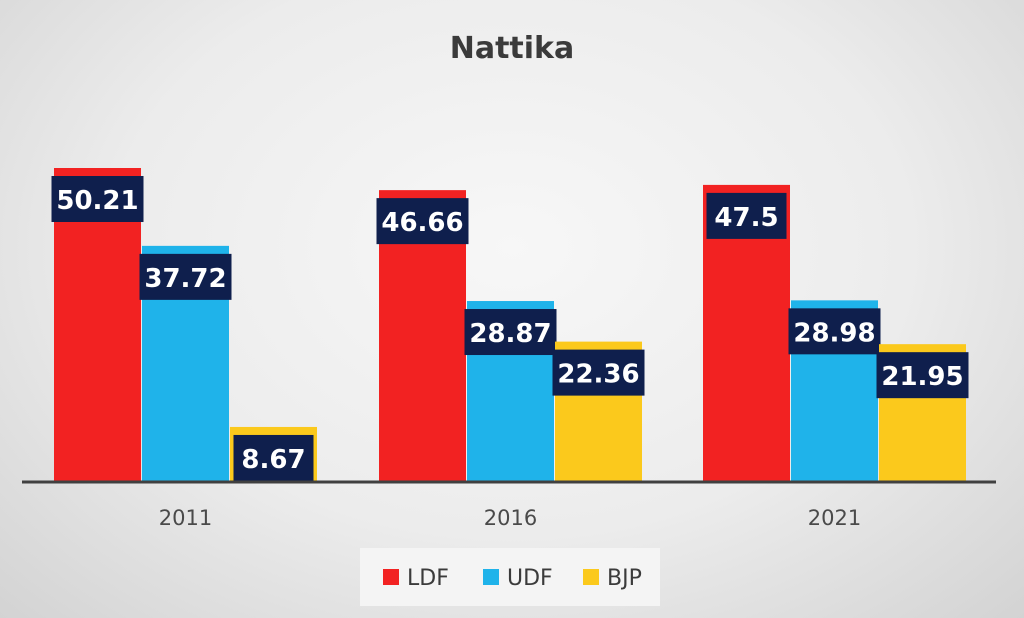 Image resolution: width=1024 pixels, height=618 pixels. Describe the element at coordinates (185, 279) in the screenshot. I see `data-label: 37.72` at that location.